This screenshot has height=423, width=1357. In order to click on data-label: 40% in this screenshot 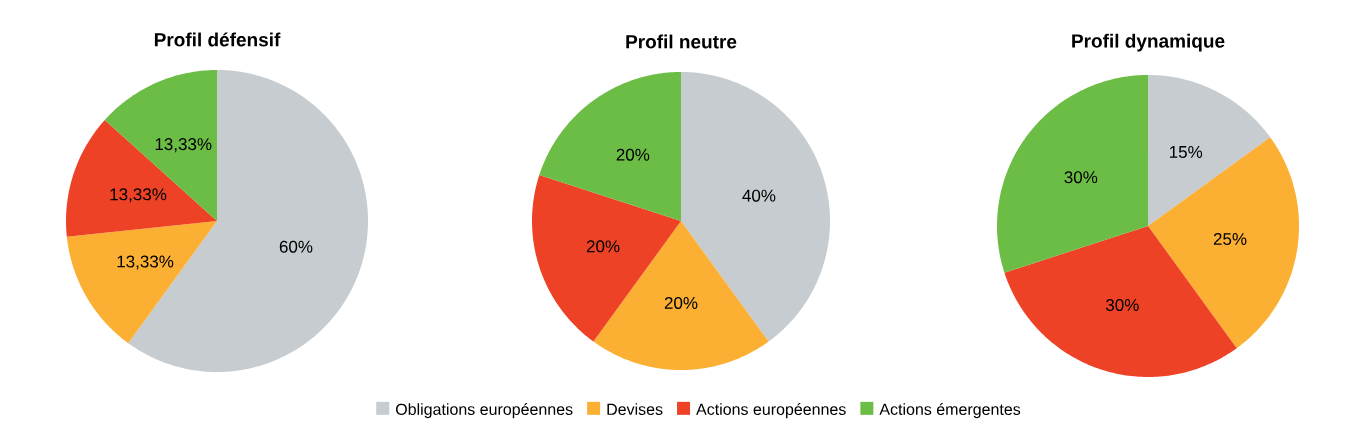, I will do `click(759, 195)`.